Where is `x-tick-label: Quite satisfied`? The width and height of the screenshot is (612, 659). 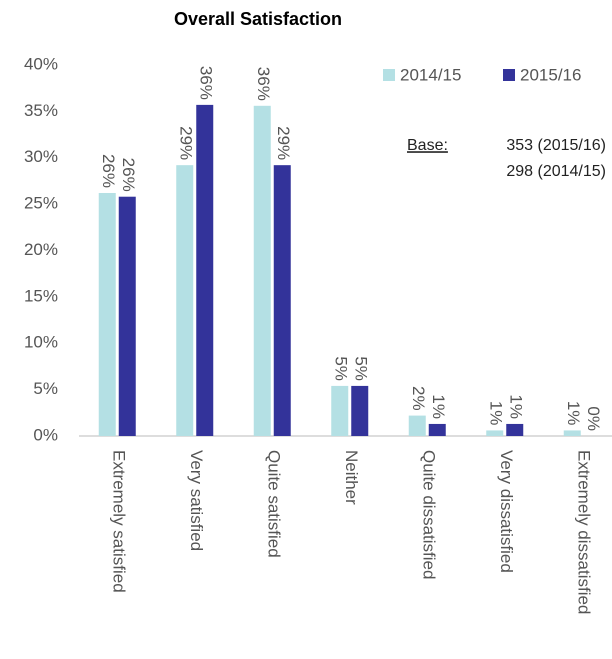 x-tick-label: Quite satisfied is located at coordinates (273, 504).